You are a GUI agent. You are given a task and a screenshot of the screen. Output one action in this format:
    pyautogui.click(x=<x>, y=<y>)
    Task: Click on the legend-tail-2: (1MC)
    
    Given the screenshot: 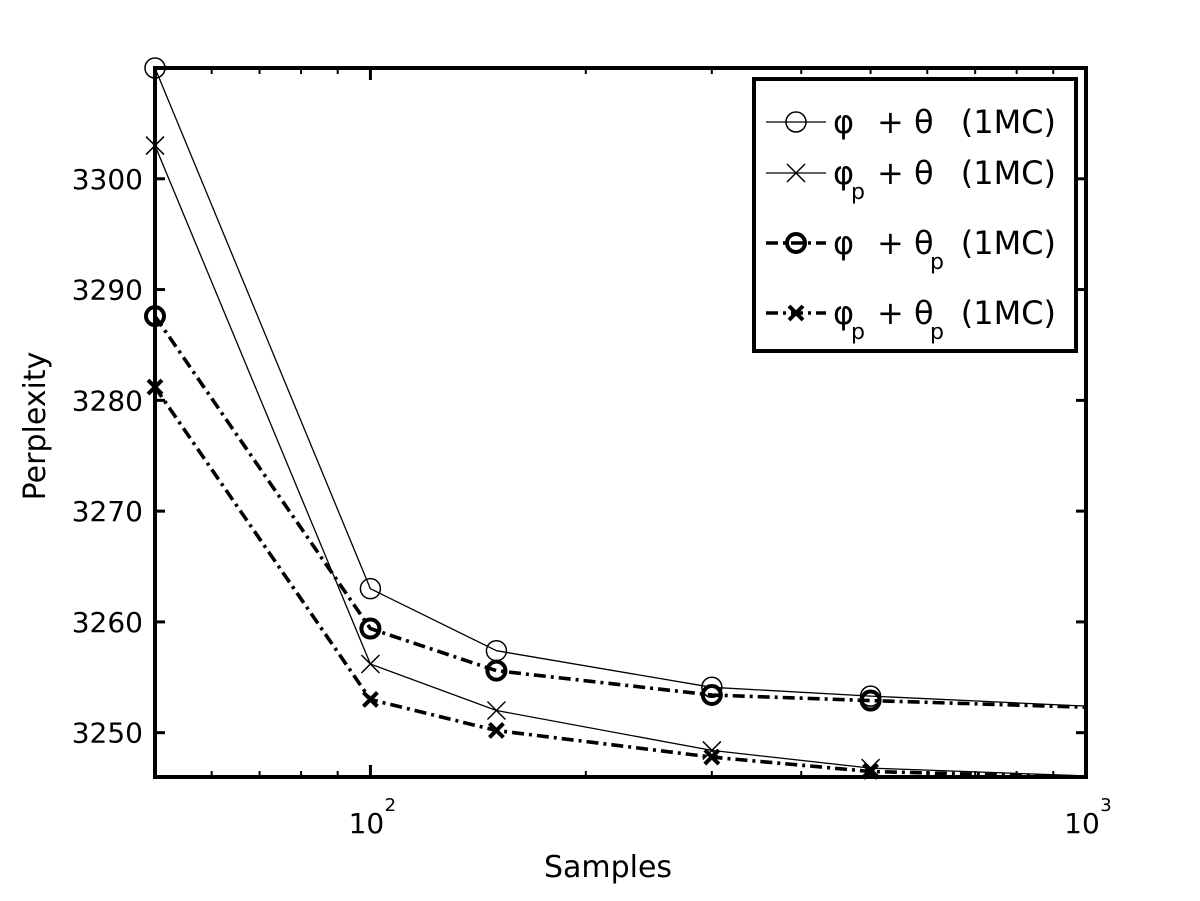 What is the action you would take?
    pyautogui.click(x=1008, y=173)
    